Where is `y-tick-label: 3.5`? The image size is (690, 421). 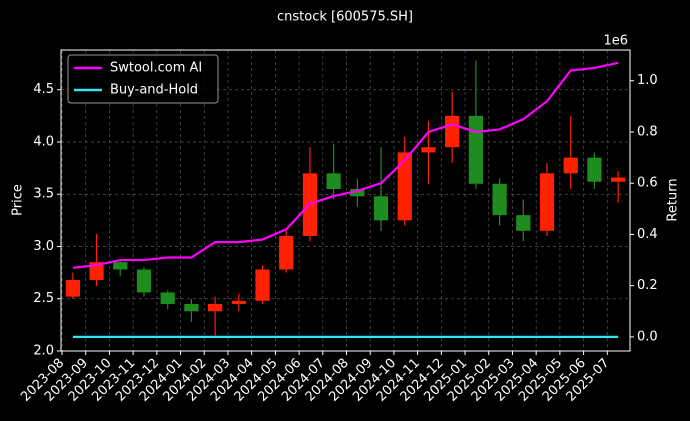
y-tick-label: 3.5 is located at coordinates (43, 194).